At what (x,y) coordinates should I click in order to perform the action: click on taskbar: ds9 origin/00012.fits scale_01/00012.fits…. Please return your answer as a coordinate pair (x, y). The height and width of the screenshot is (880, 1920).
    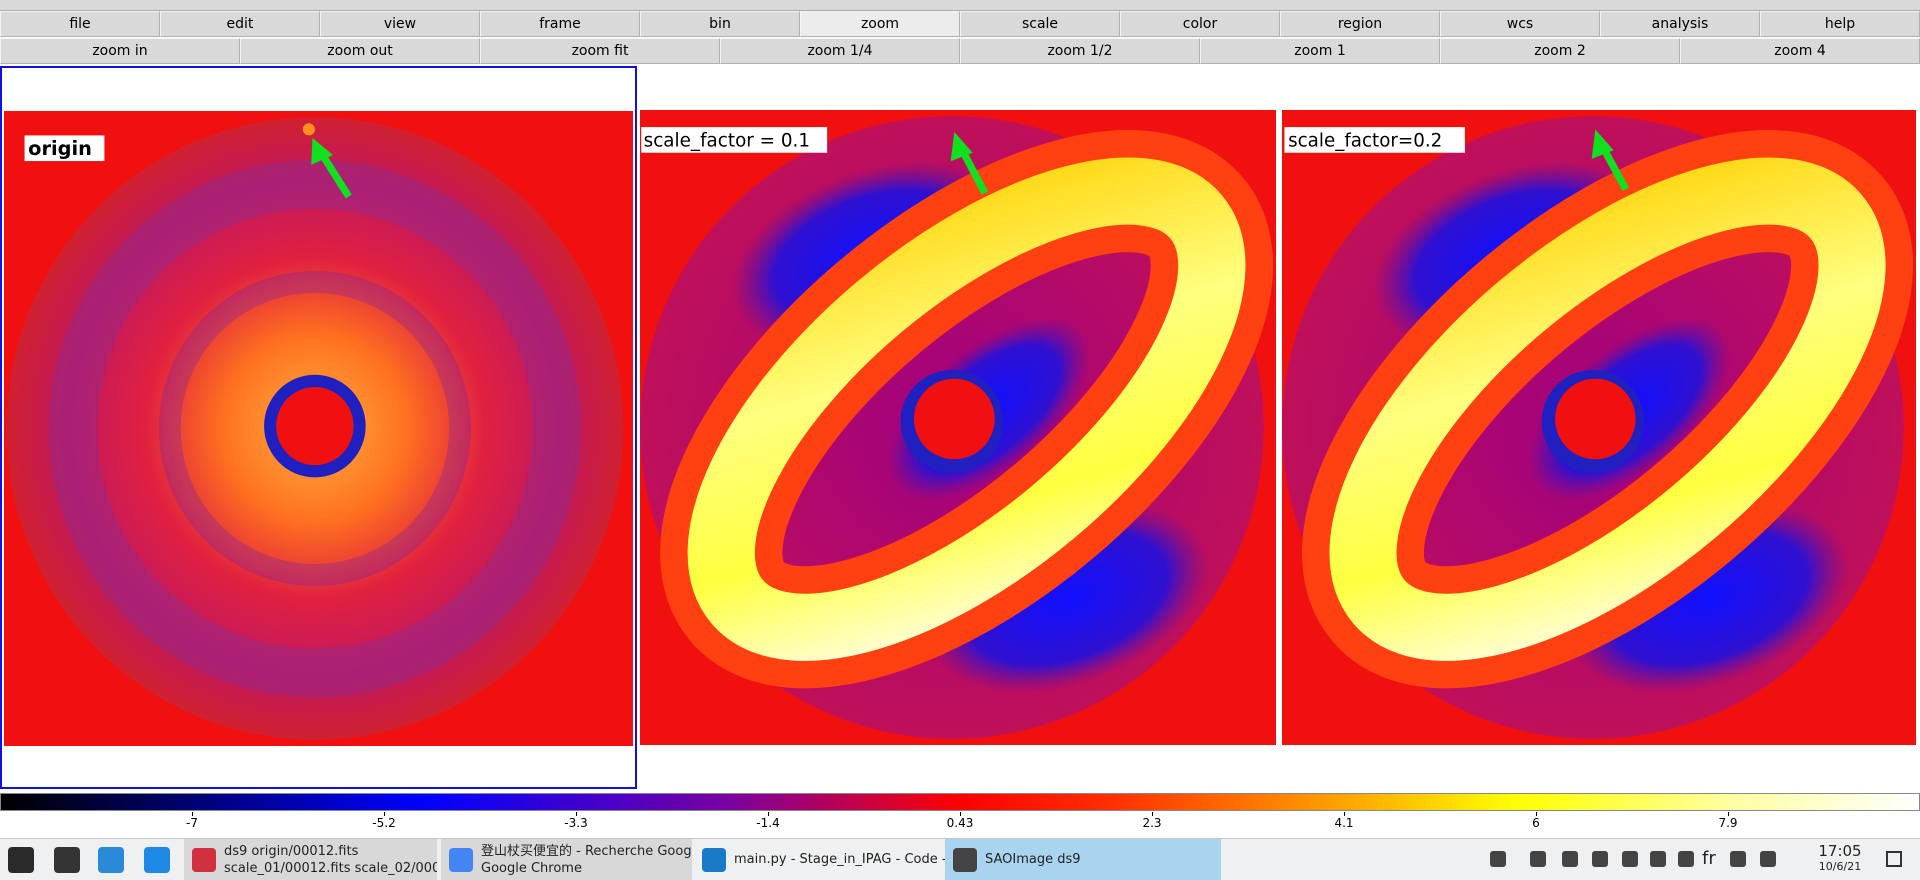
    Looking at the image, I should click on (960, 859).